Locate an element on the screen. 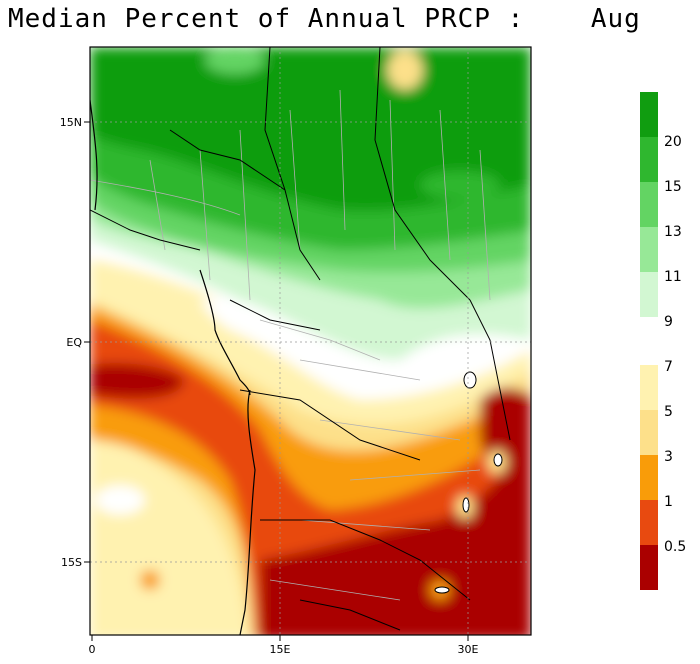 This screenshot has width=700, height=664. legend-label: 5 is located at coordinates (668, 412).